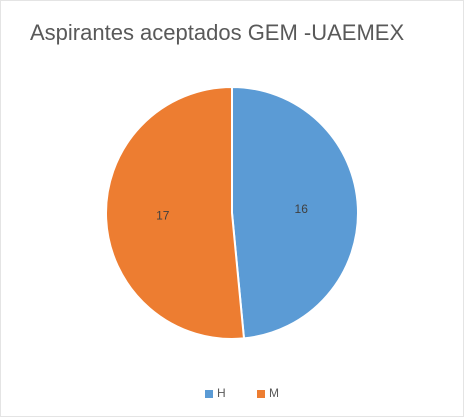  Describe the element at coordinates (163, 215) in the screenshot. I see `data-label: 17` at that location.